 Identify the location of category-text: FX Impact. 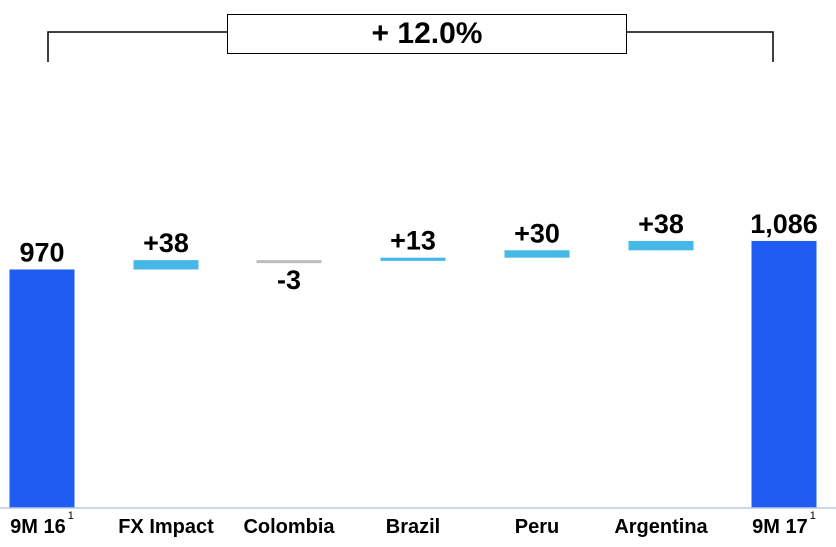
(166, 527).